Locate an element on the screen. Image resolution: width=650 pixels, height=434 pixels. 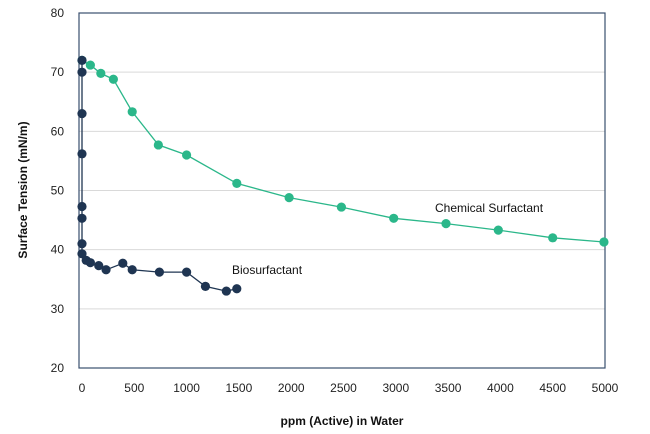
x-tick-label: 3500 is located at coordinates (448, 388).